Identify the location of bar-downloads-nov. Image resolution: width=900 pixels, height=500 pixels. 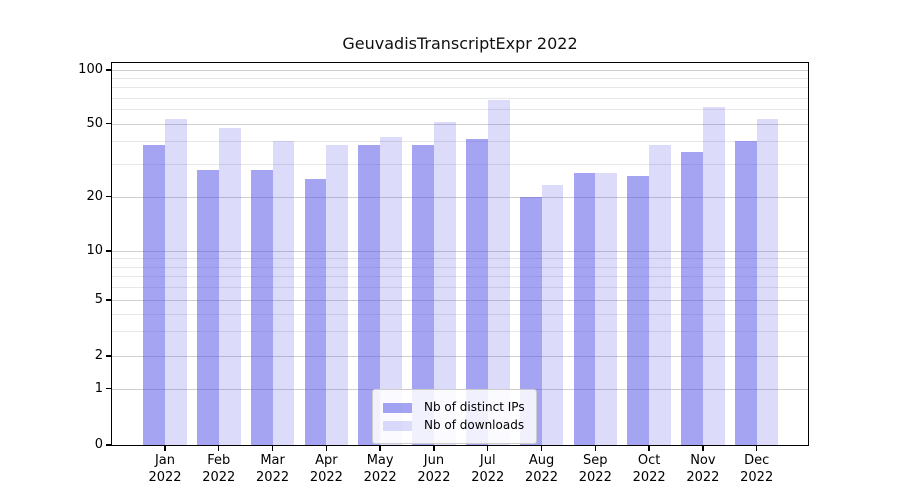
(713, 275).